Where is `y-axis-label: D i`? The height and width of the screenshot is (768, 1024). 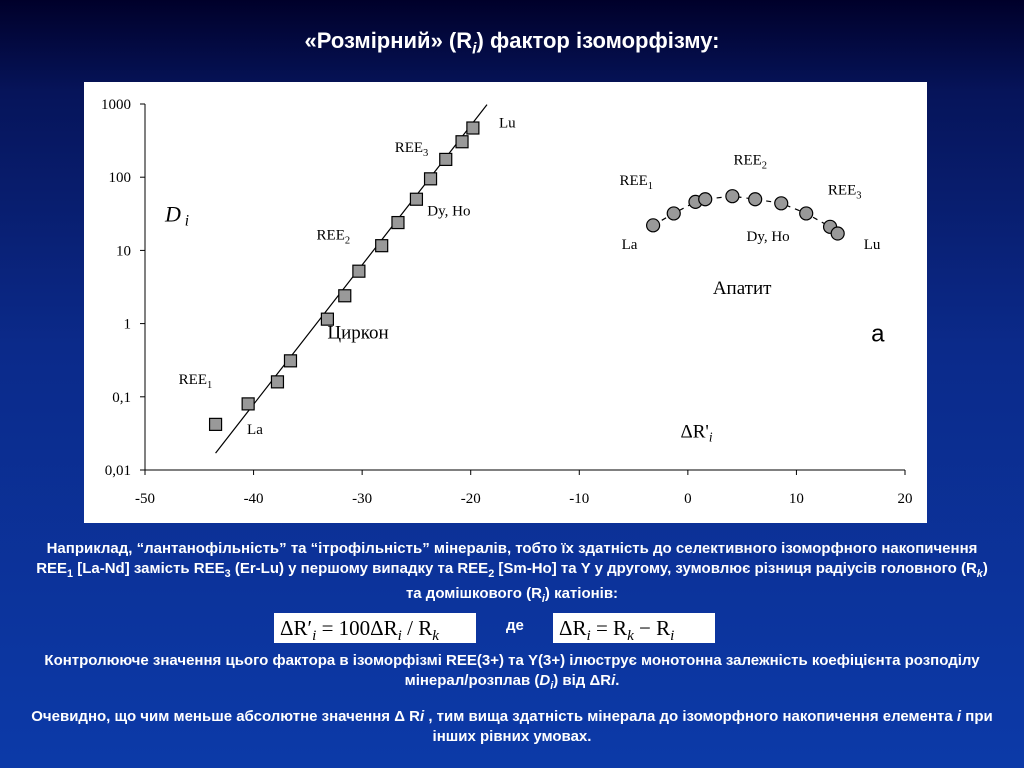
y-axis-label: D i is located at coordinates (176, 215).